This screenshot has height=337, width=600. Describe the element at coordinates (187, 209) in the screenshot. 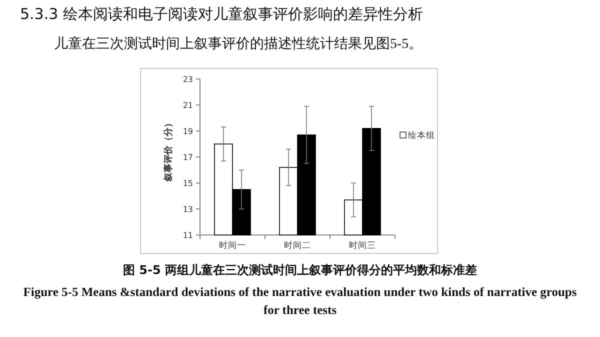

I see `y-tick-label: 13` at that location.